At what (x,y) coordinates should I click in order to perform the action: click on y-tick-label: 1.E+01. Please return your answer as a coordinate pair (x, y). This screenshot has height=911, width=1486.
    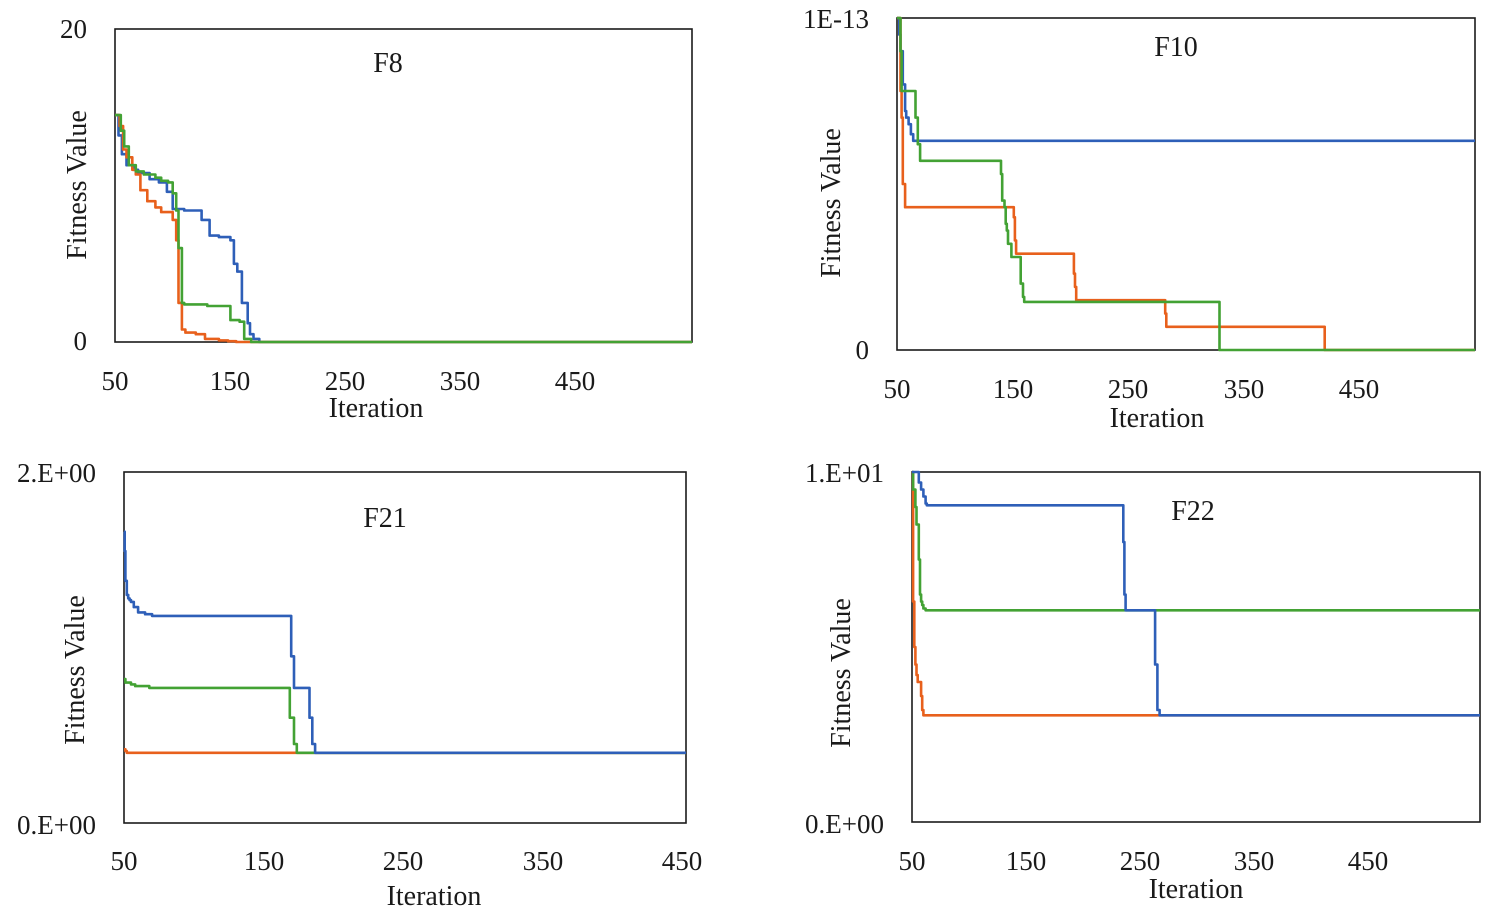
    Looking at the image, I should click on (844, 473).